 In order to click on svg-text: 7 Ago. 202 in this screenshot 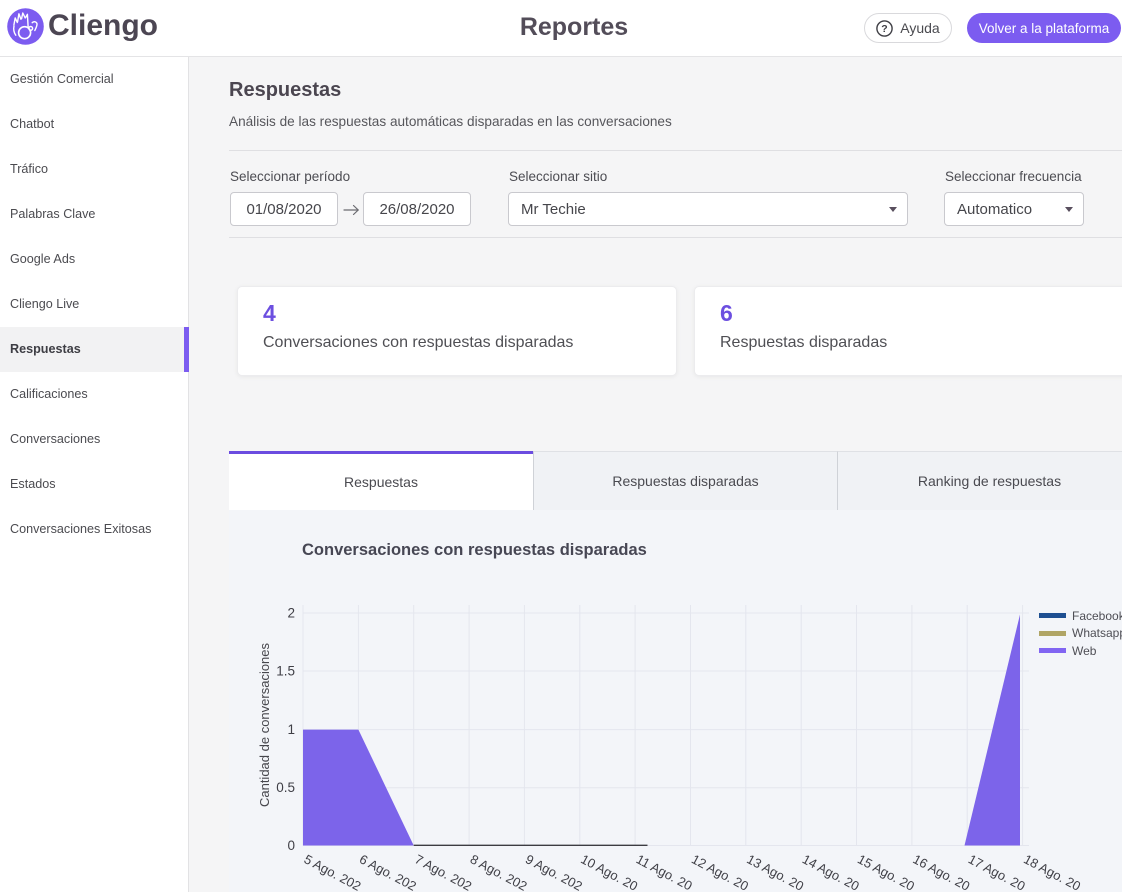, I will do `click(443, 871)`.